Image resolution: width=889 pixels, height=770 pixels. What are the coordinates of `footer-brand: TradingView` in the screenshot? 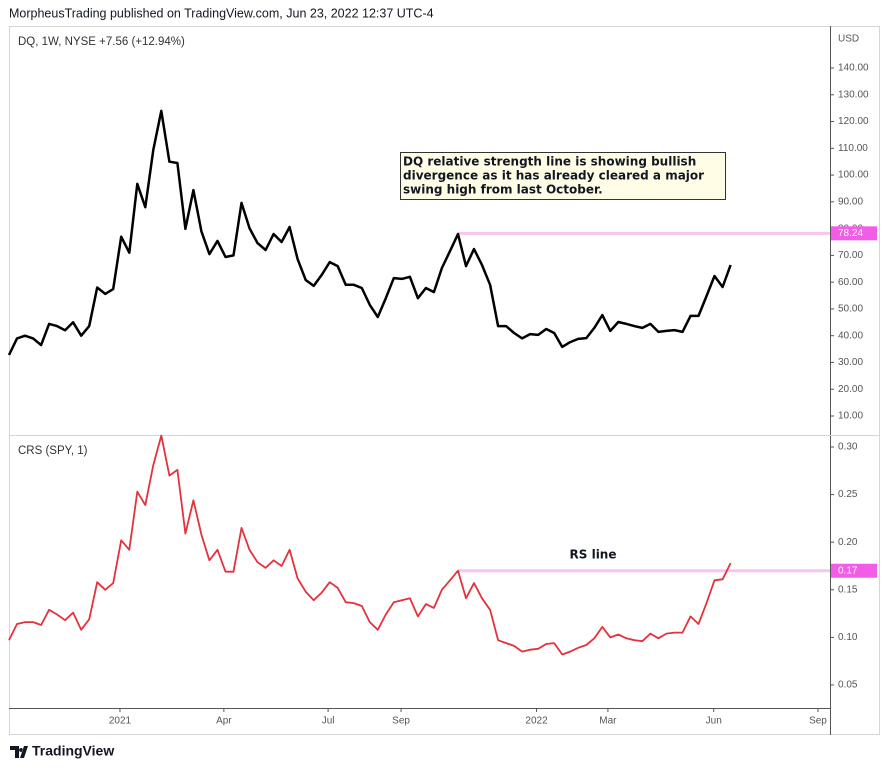 It's located at (73, 751).